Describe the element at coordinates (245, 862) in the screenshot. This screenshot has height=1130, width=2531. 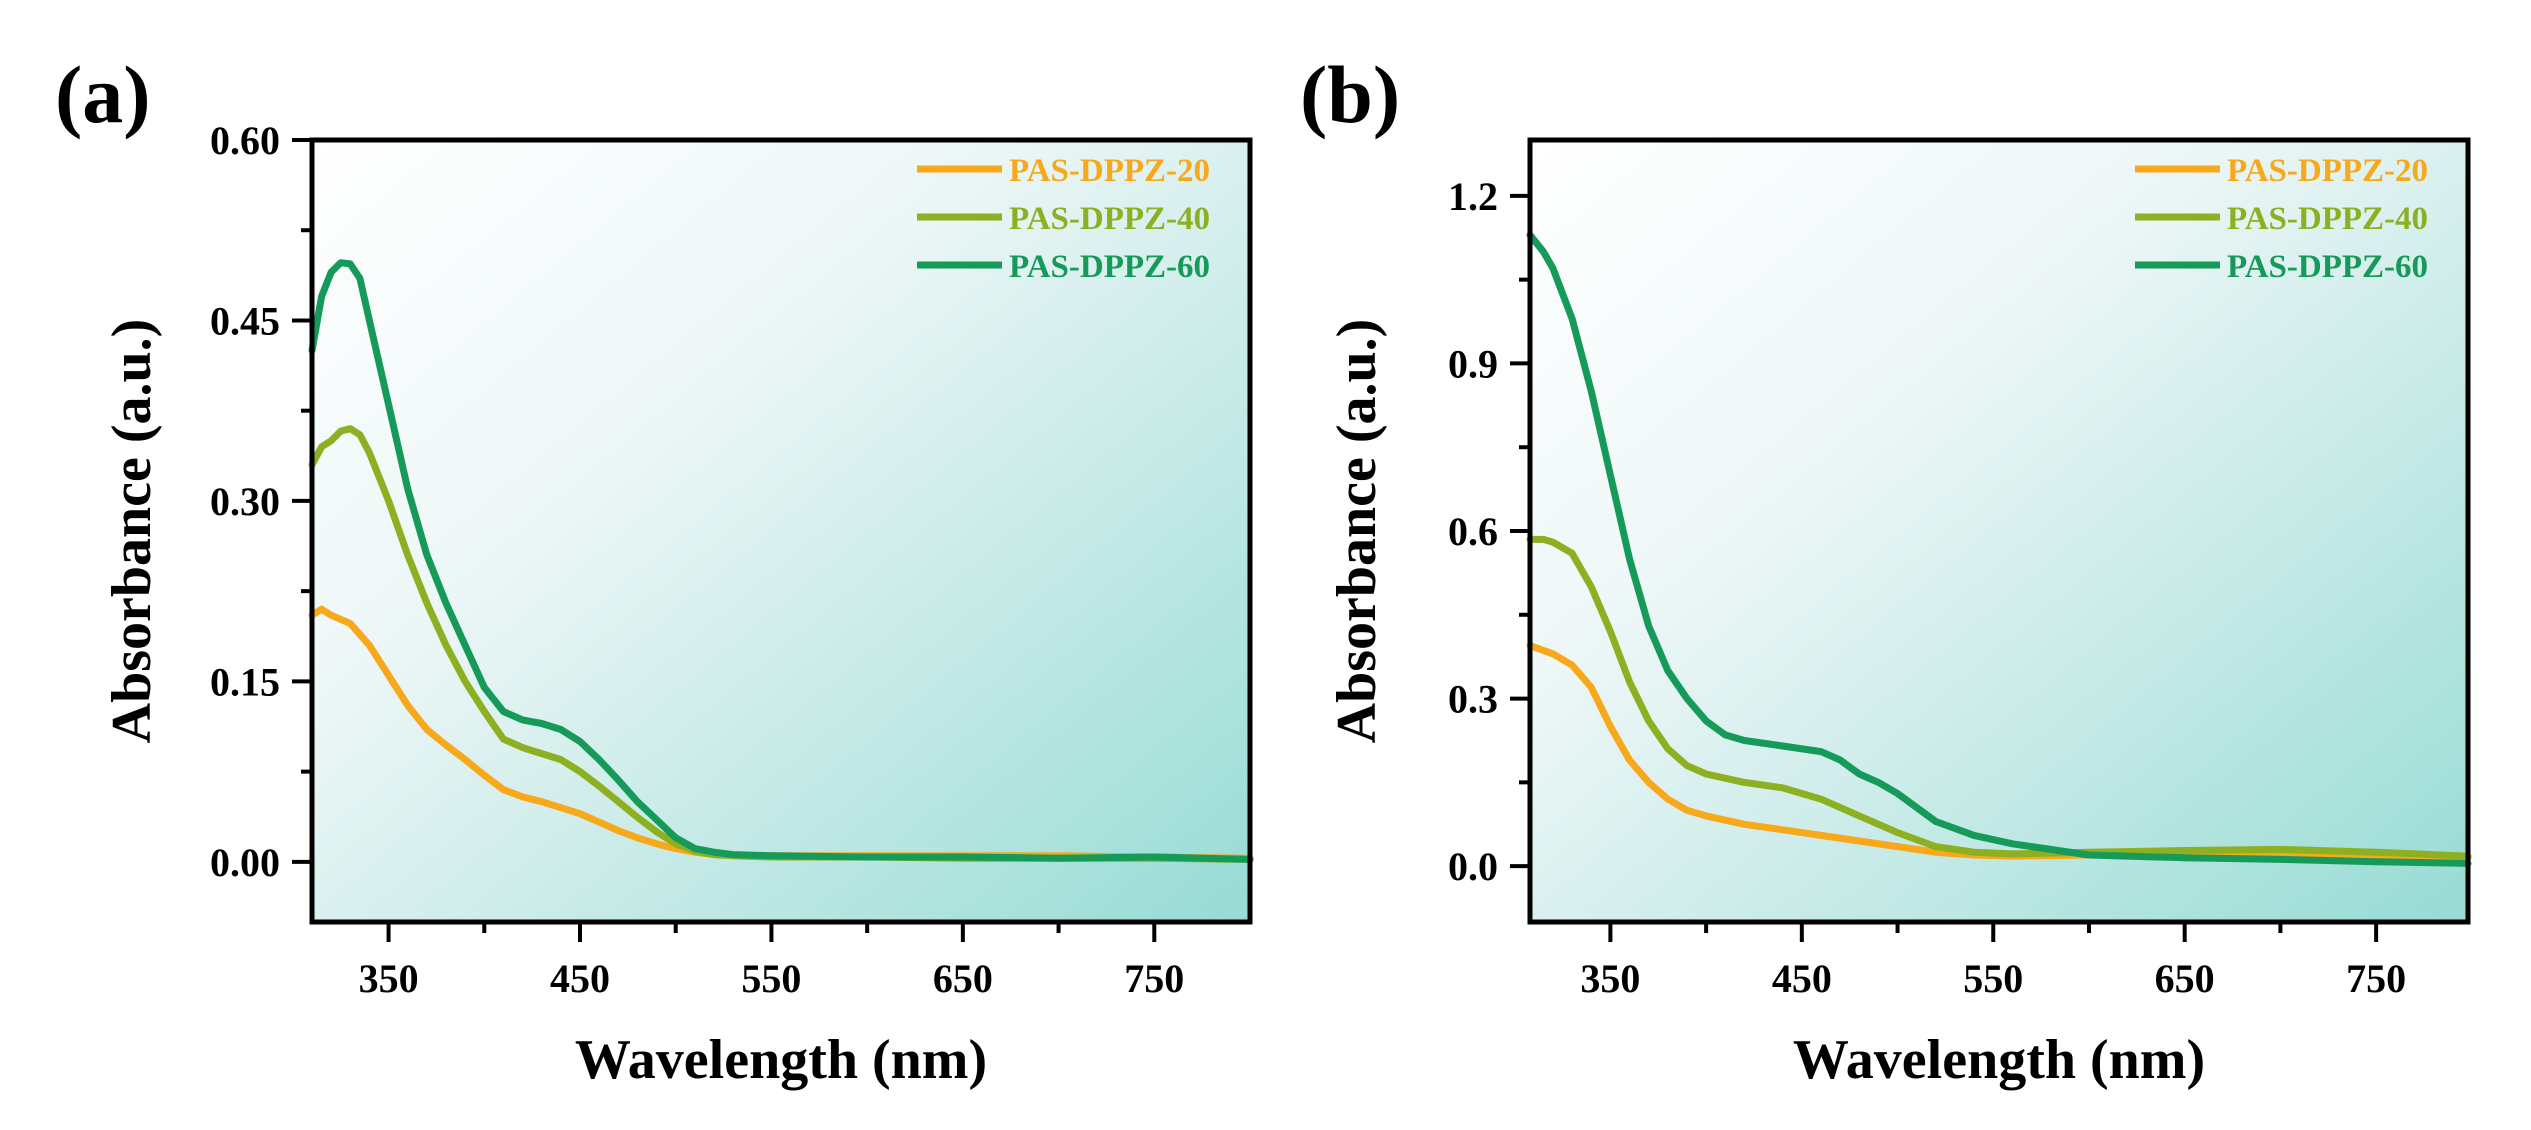
I see `y-tick-label: 0.00` at that location.